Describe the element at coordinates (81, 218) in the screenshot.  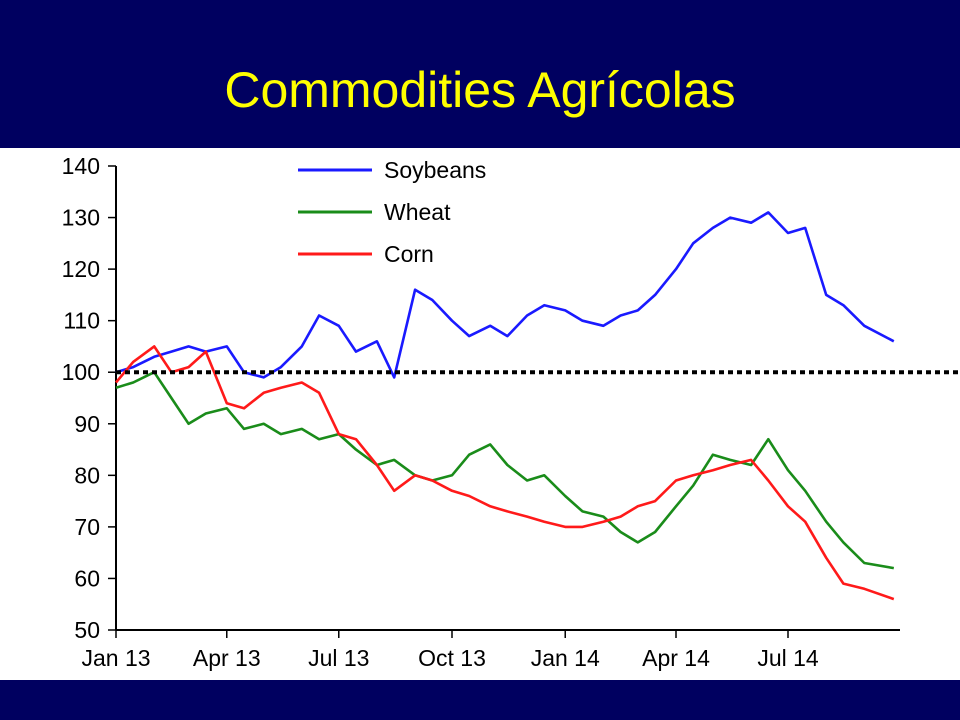
I see `y-tick-label: 130` at that location.